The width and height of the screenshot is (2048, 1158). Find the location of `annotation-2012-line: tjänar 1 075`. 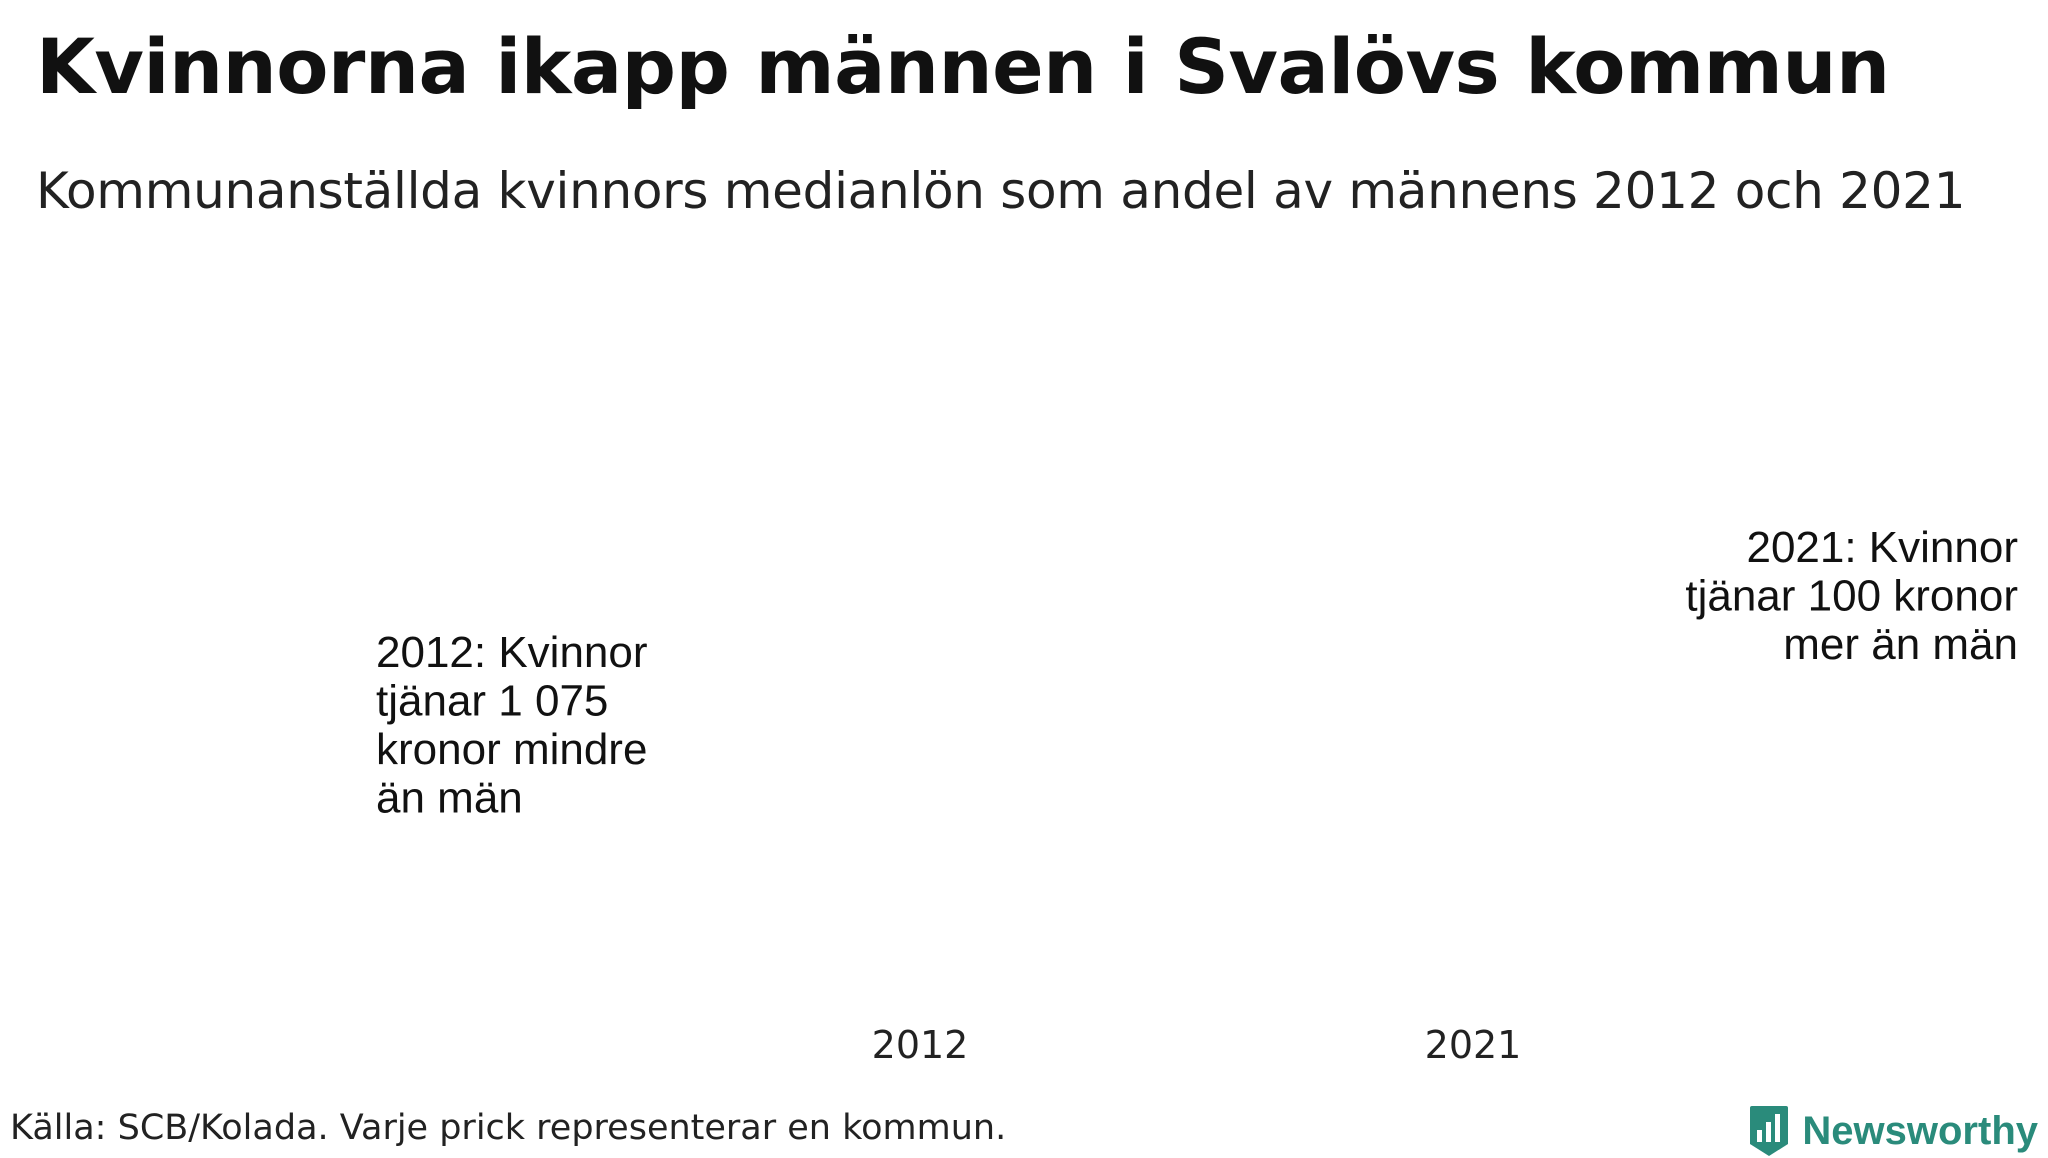

annotation-2012-line: tjänar 1 075 is located at coordinates (492, 701).